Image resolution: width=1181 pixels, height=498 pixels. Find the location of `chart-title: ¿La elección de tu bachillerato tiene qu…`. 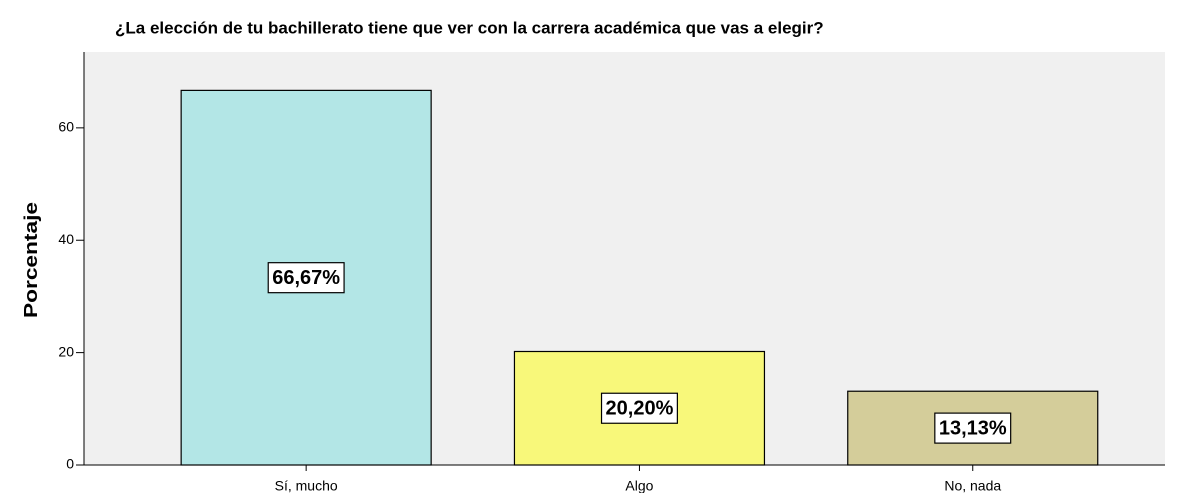

chart-title: ¿La elección de tu bachillerato tiene qu… is located at coordinates (469, 27).